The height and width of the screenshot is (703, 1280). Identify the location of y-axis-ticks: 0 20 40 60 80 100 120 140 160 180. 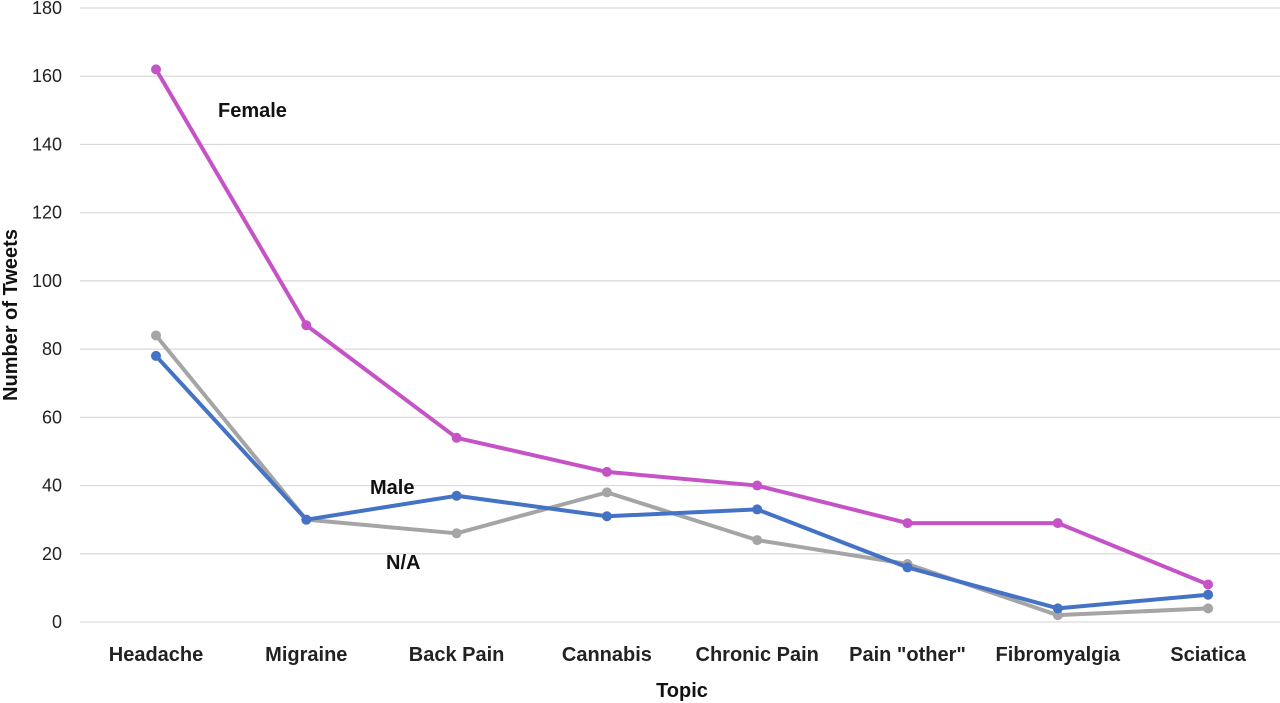
(47, 316).